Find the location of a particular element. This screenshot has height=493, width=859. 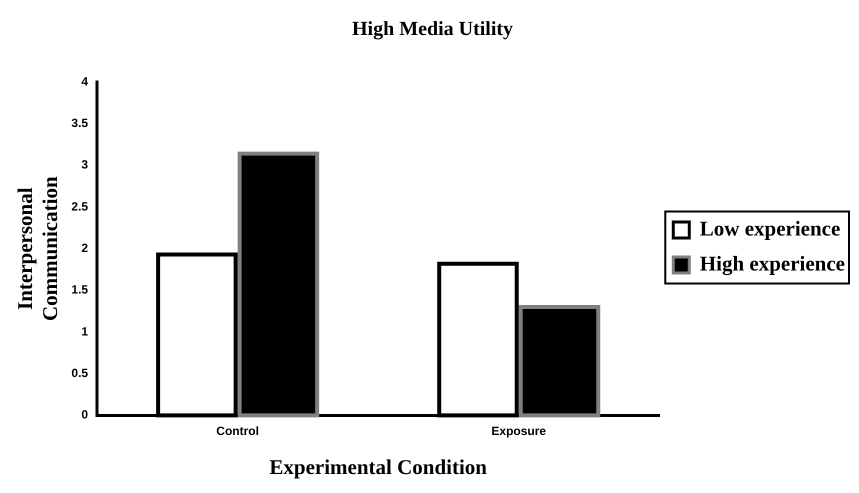

chart-title: High Media Utility is located at coordinates (433, 29).